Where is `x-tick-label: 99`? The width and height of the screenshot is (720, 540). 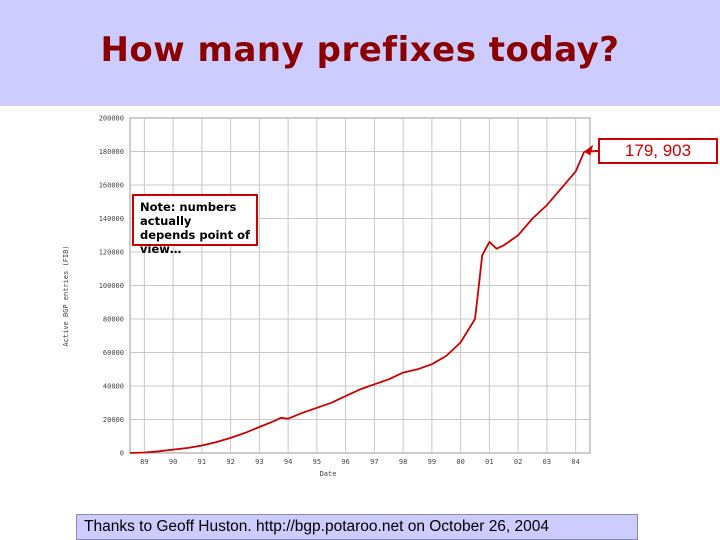 x-tick-label: 99 is located at coordinates (432, 462).